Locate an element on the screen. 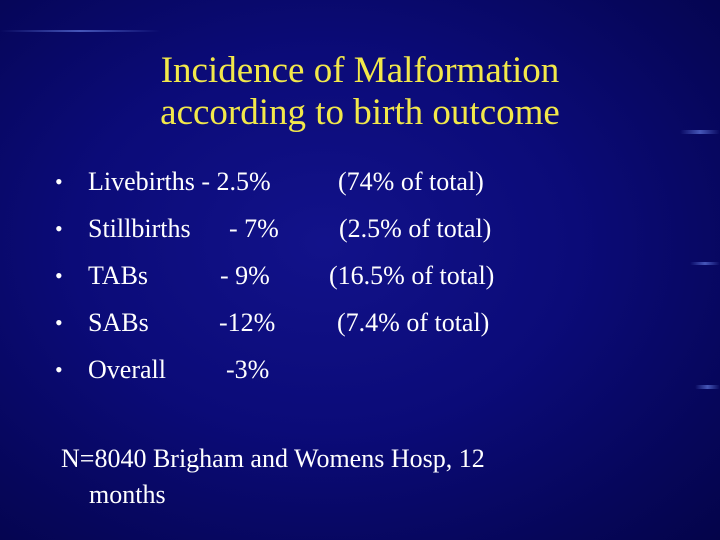  malformation-rate: - 9% is located at coordinates (245, 275).